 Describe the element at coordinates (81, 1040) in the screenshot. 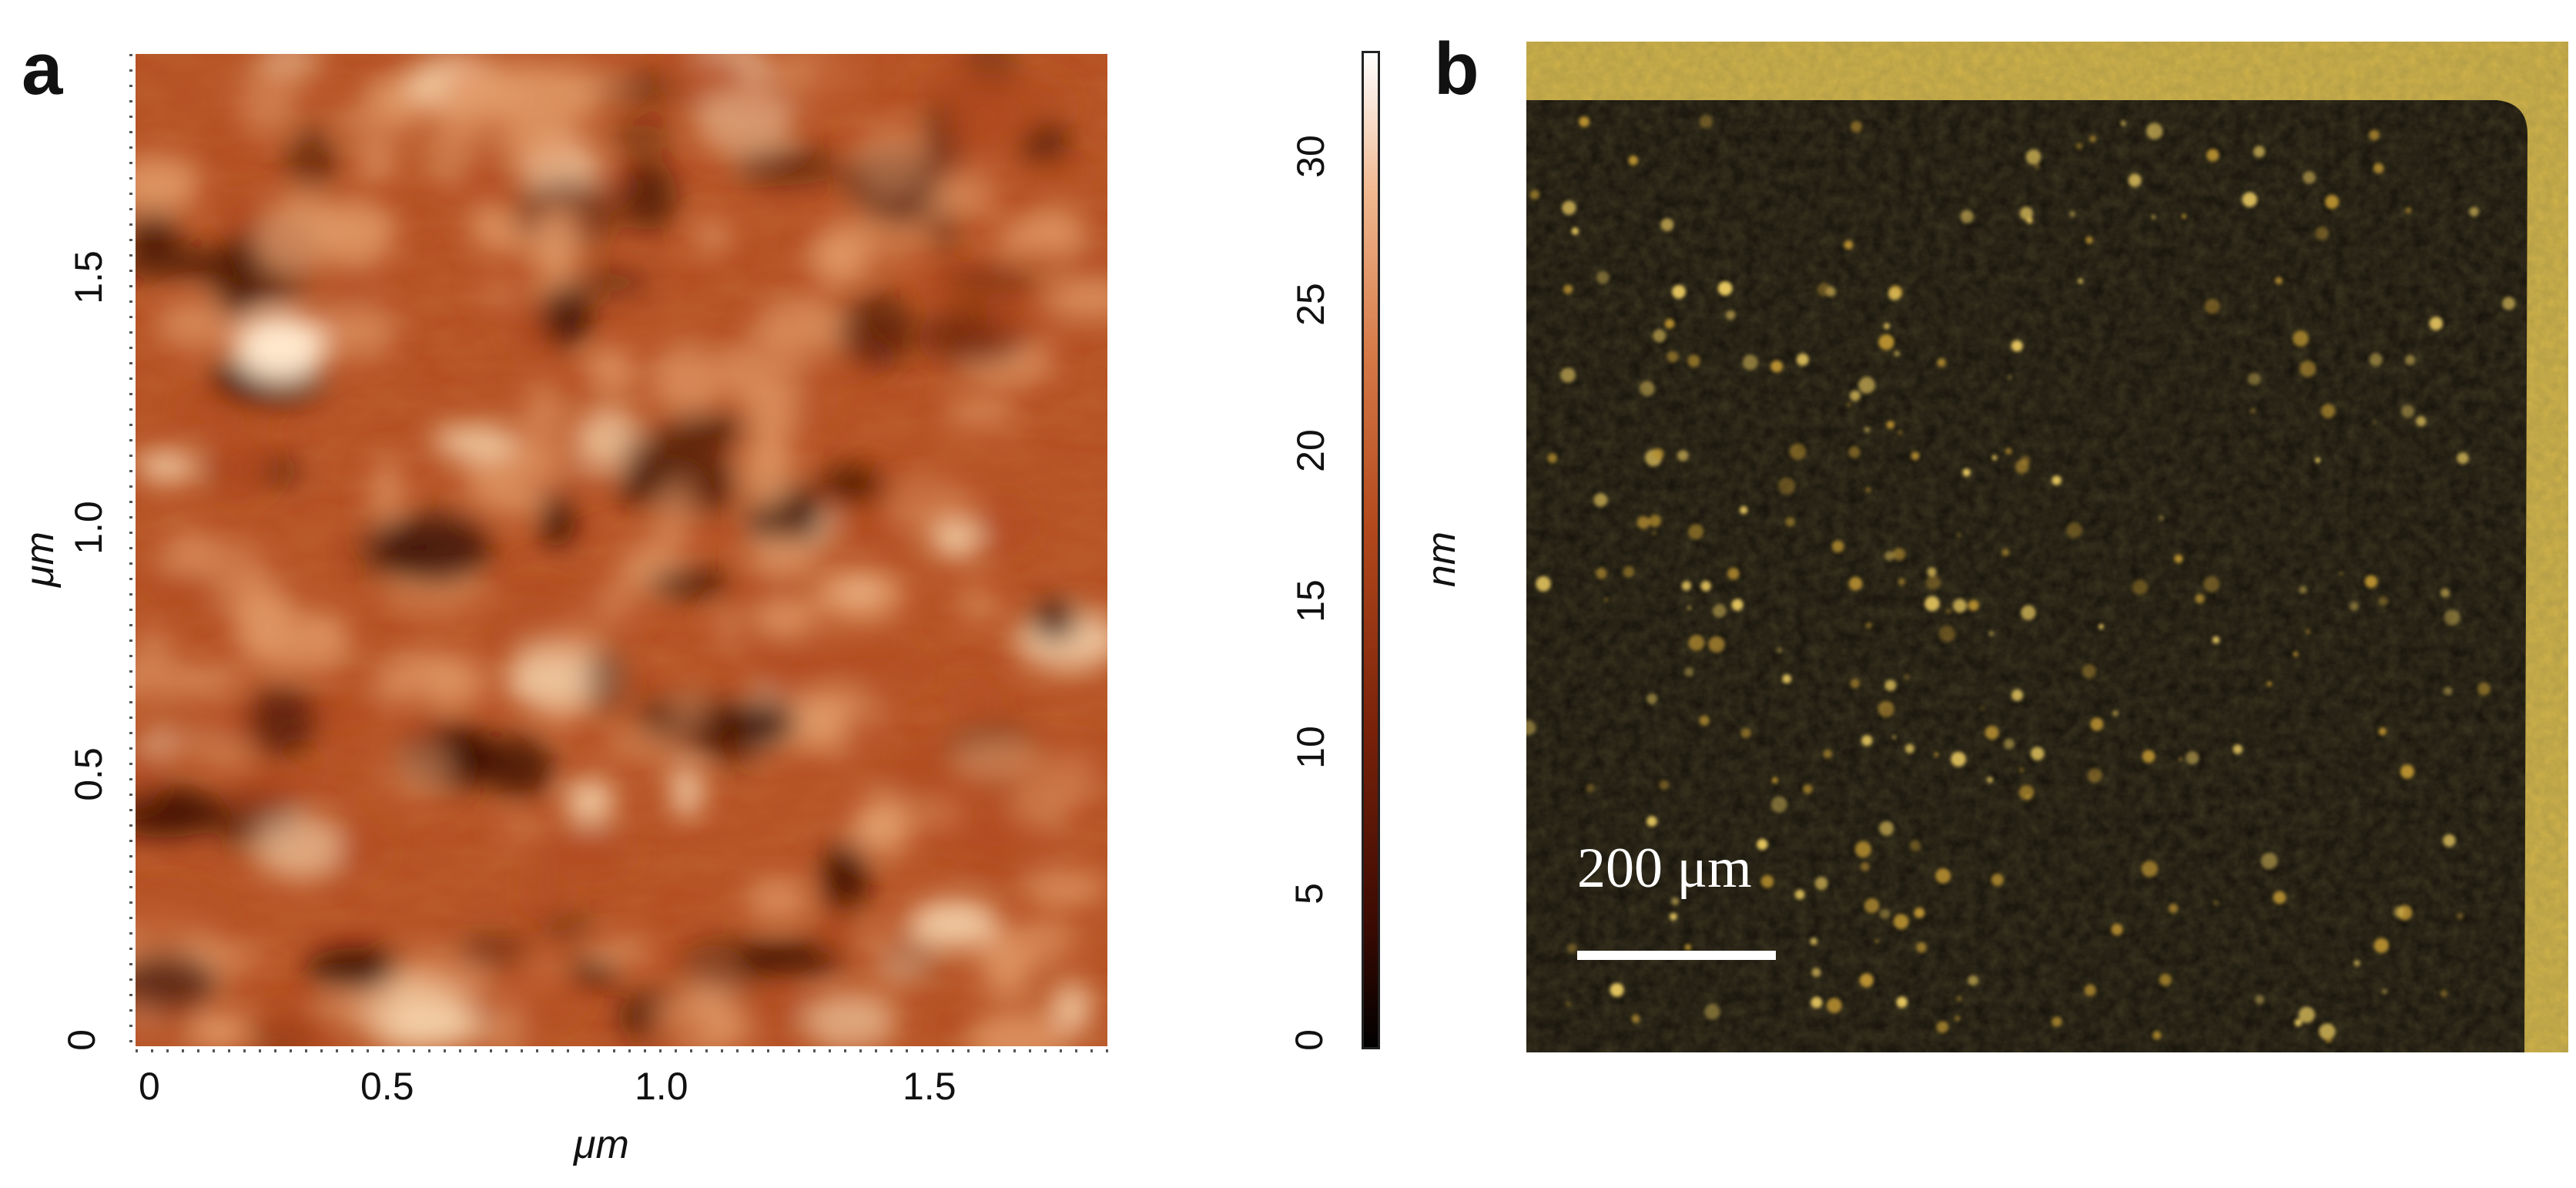

I see `y-tick-label: 0` at that location.